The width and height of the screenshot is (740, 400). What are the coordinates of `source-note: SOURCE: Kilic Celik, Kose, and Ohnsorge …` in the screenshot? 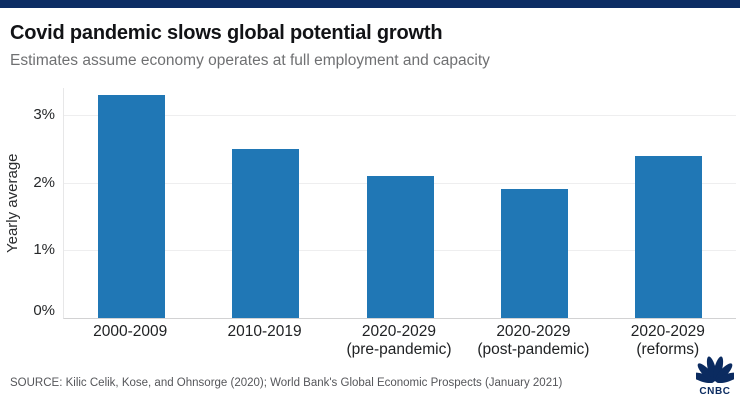 It's located at (286, 383).